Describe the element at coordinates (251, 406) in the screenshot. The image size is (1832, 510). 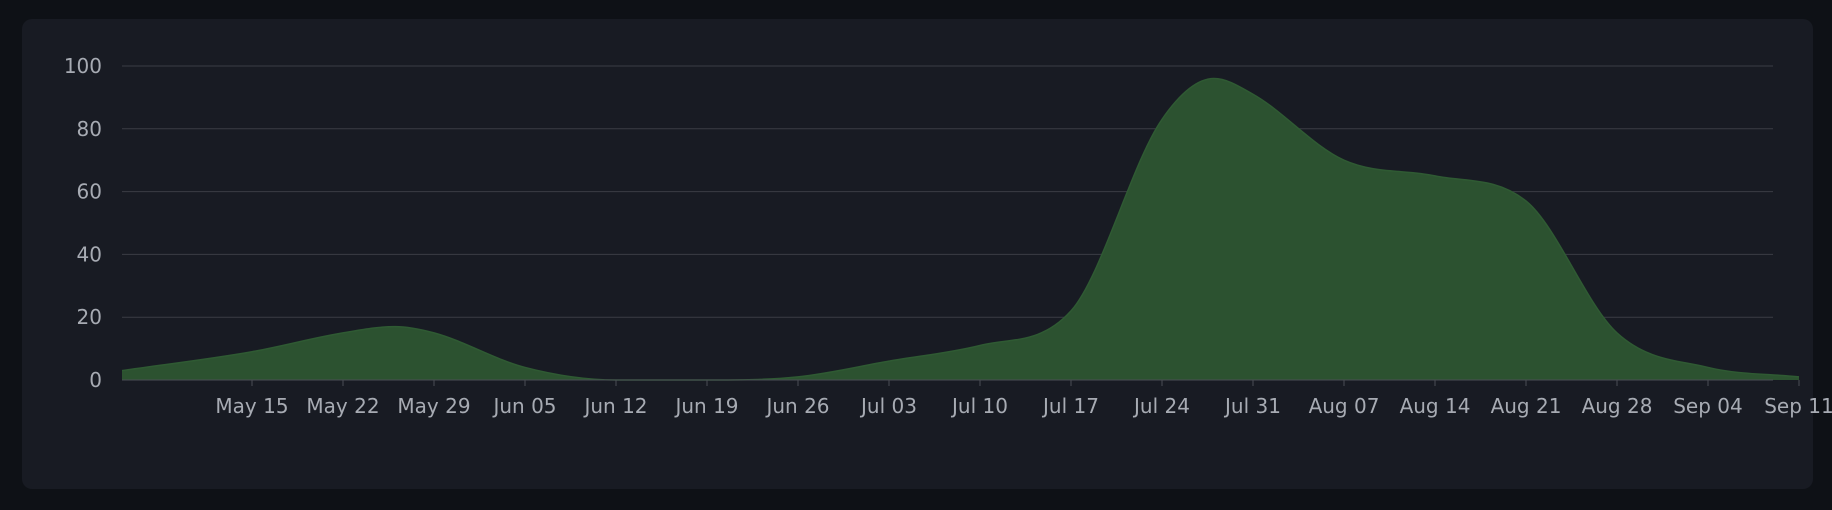
I see `x-tick-label-0: May 15` at that location.